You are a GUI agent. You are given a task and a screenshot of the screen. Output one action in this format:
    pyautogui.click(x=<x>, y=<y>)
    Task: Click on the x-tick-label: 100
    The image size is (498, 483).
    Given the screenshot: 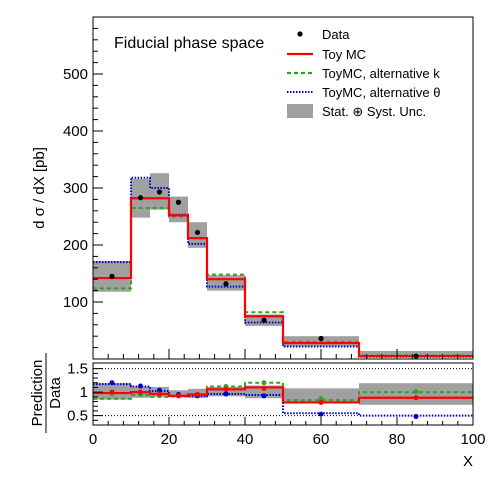 What is the action you would take?
    pyautogui.click(x=472, y=439)
    